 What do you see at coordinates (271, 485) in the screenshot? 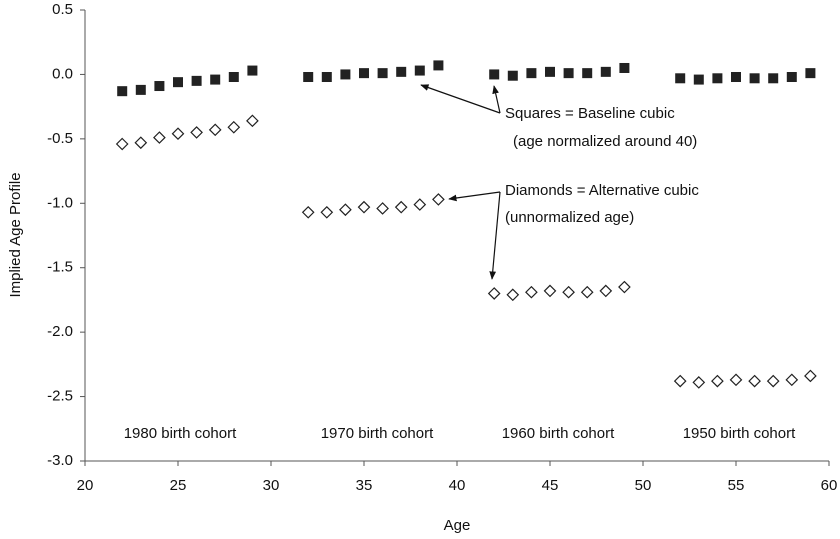
I see `x-tick-label: 30` at bounding box center [271, 485].